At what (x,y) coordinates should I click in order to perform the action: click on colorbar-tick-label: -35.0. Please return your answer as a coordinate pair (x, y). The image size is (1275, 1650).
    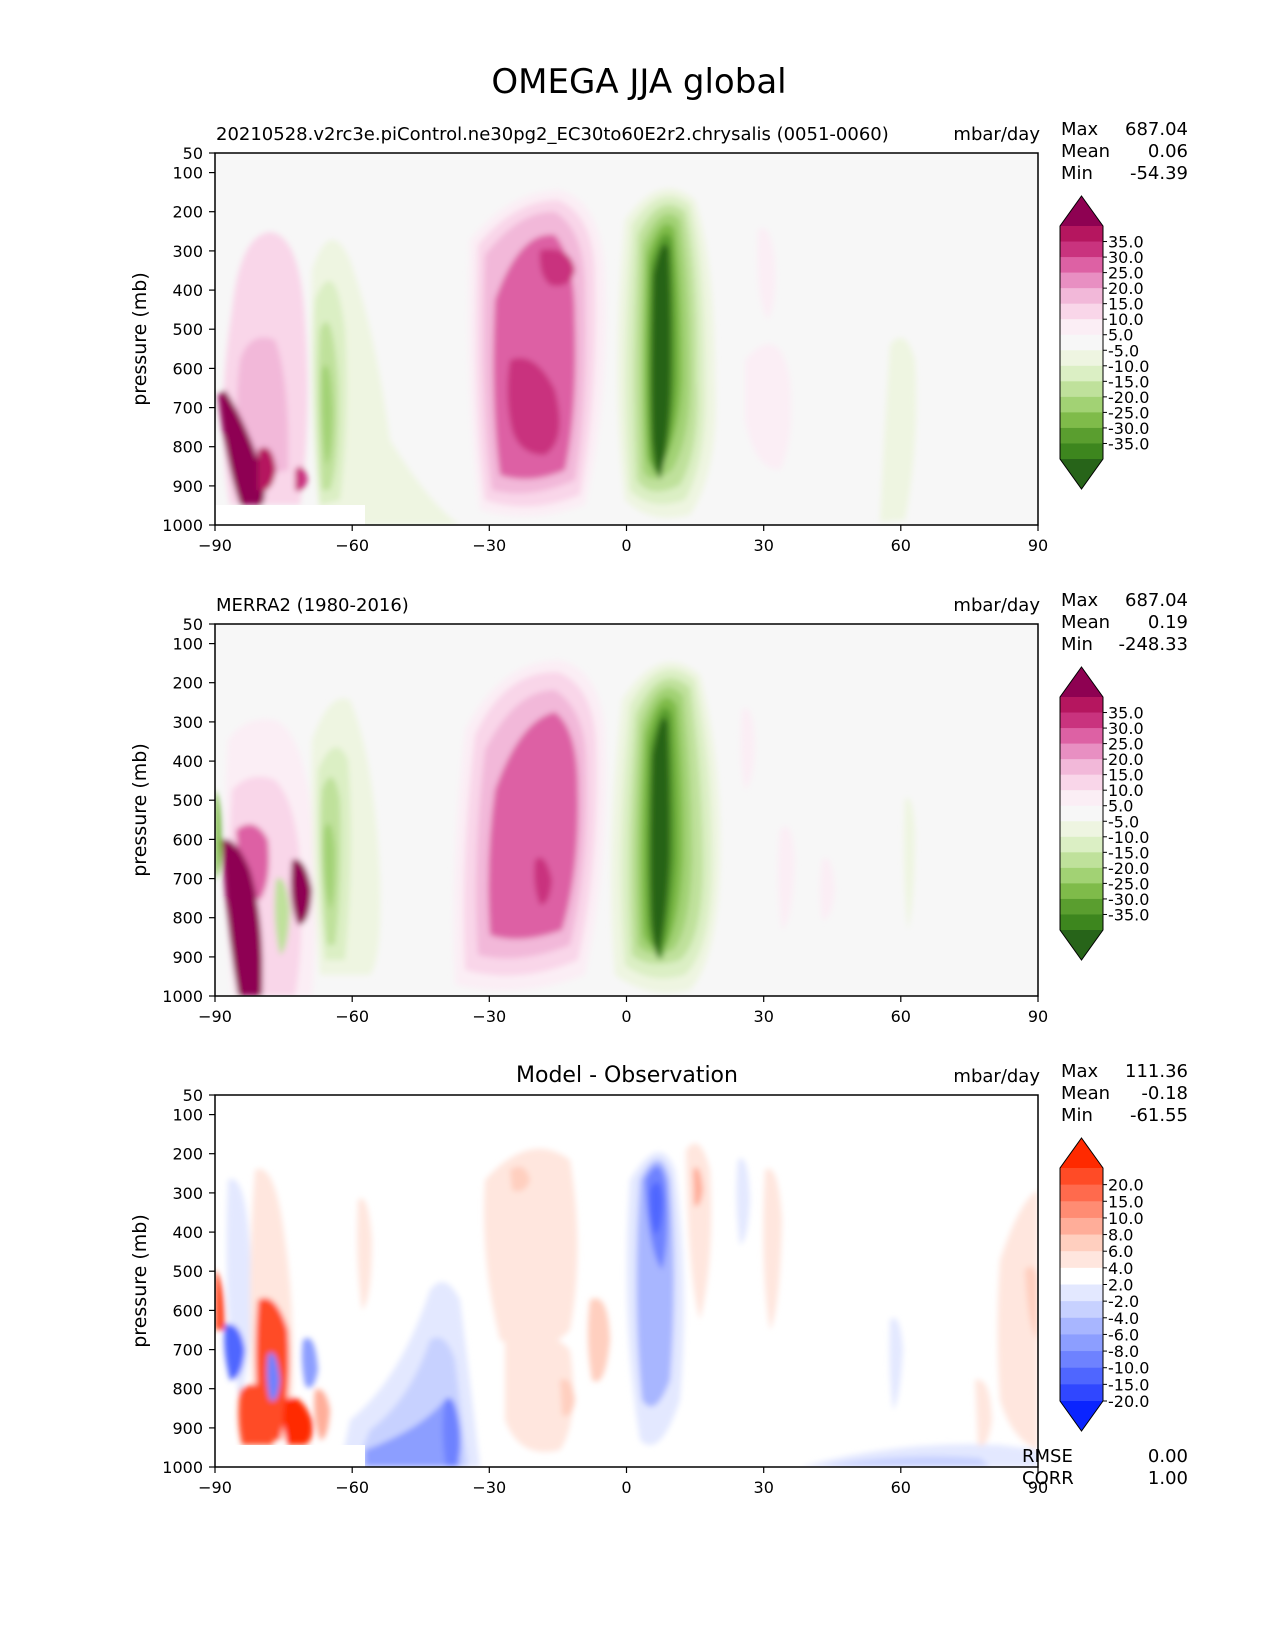
    Looking at the image, I should click on (1128, 443).